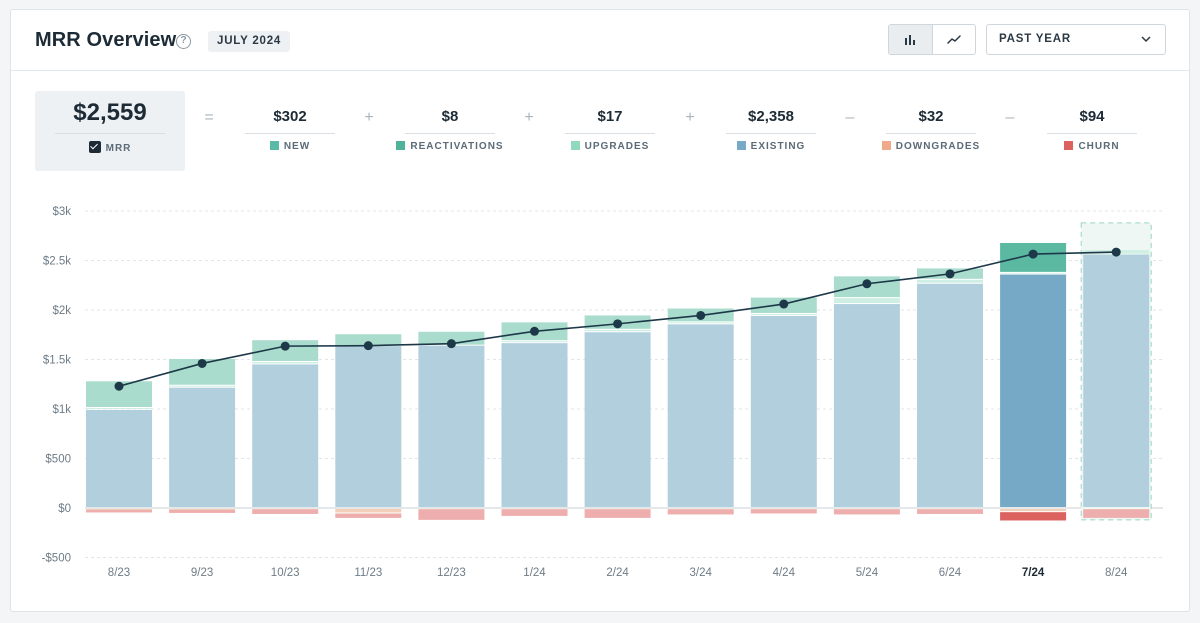 This screenshot has height=623, width=1200. I want to click on x-tick-label: 5/24, so click(867, 573).